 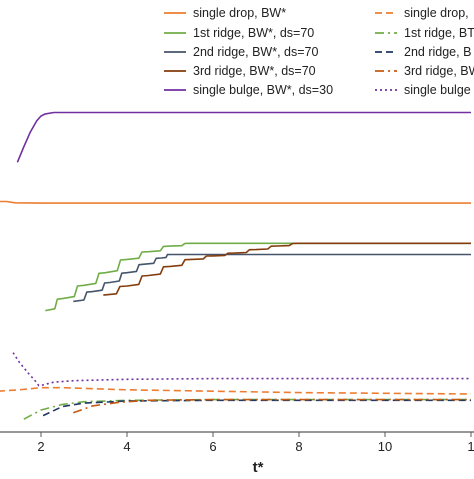 I want to click on legend-label: 2nd ridge, BW*, ds=70, so click(x=255, y=52).